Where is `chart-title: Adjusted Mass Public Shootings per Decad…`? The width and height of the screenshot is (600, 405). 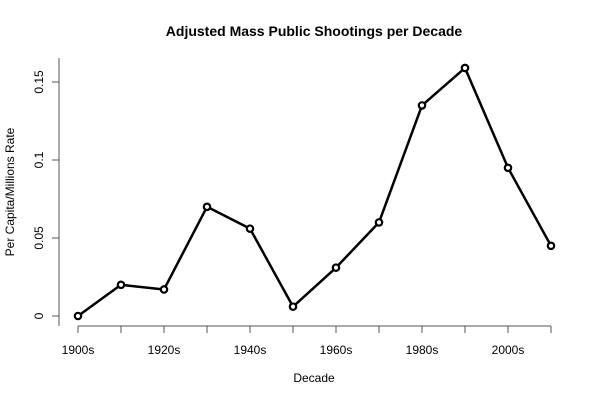
chart-title: Adjusted Mass Public Shootings per Decad… is located at coordinates (314, 31).